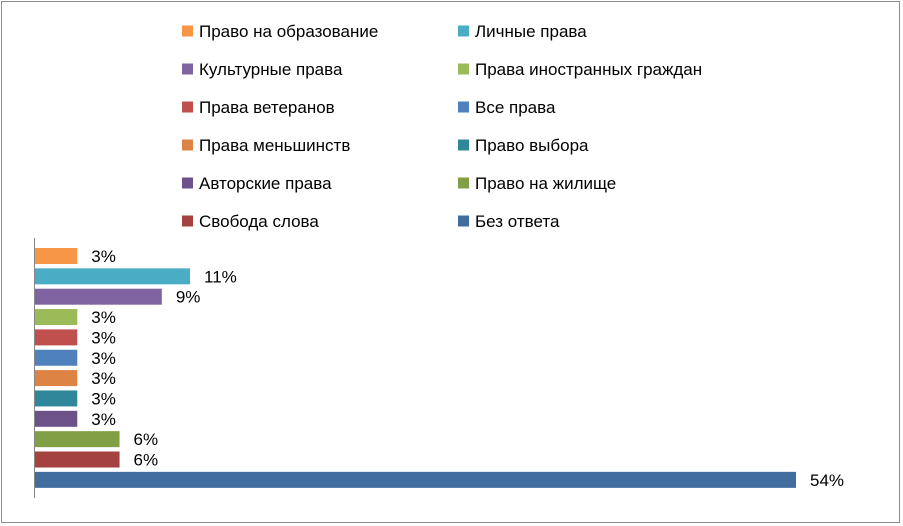 Image resolution: width=903 pixels, height=526 pixels. What do you see at coordinates (827, 480) in the screenshot?
I see `data-label: 54%` at bounding box center [827, 480].